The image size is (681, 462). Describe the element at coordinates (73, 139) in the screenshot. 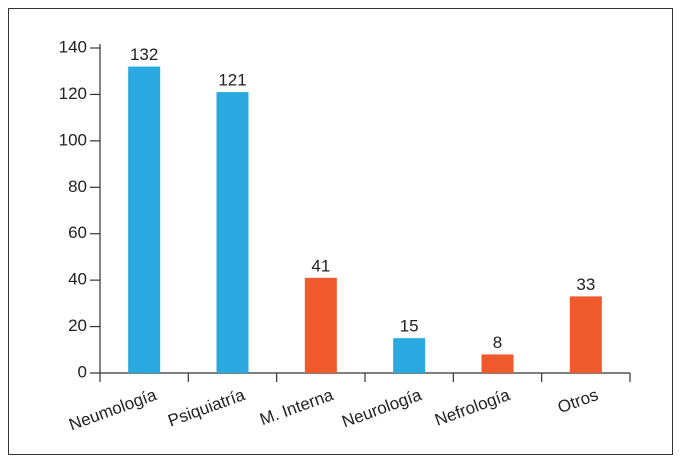

I see `y-tick-label: 100` at that location.